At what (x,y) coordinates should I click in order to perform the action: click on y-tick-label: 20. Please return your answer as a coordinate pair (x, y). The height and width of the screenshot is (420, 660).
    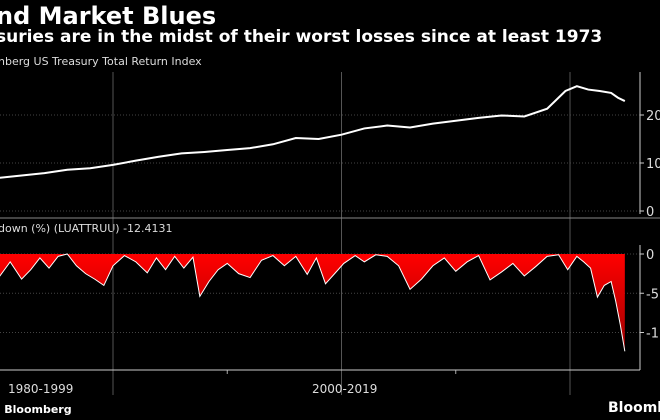
    Looking at the image, I should click on (653, 116).